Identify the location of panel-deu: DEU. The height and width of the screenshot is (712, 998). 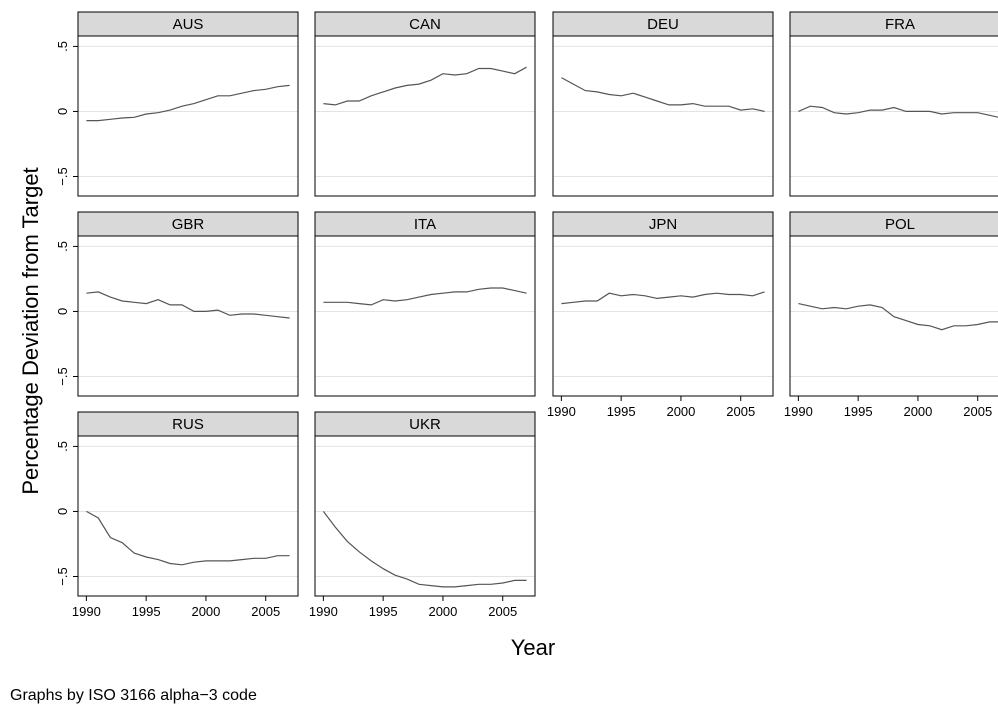
(663, 104).